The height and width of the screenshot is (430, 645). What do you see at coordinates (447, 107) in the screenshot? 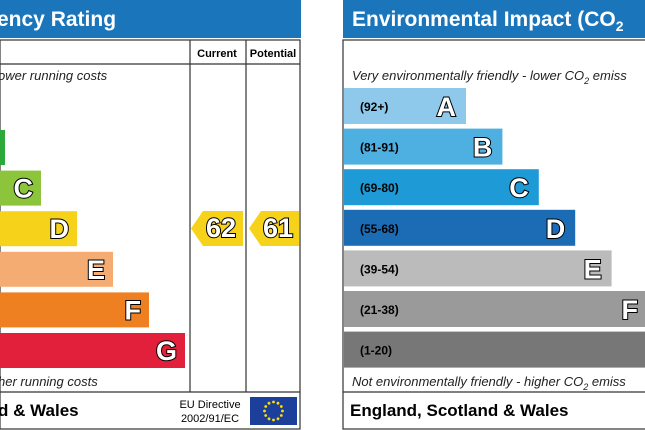
I see `band-letter: A` at bounding box center [447, 107].